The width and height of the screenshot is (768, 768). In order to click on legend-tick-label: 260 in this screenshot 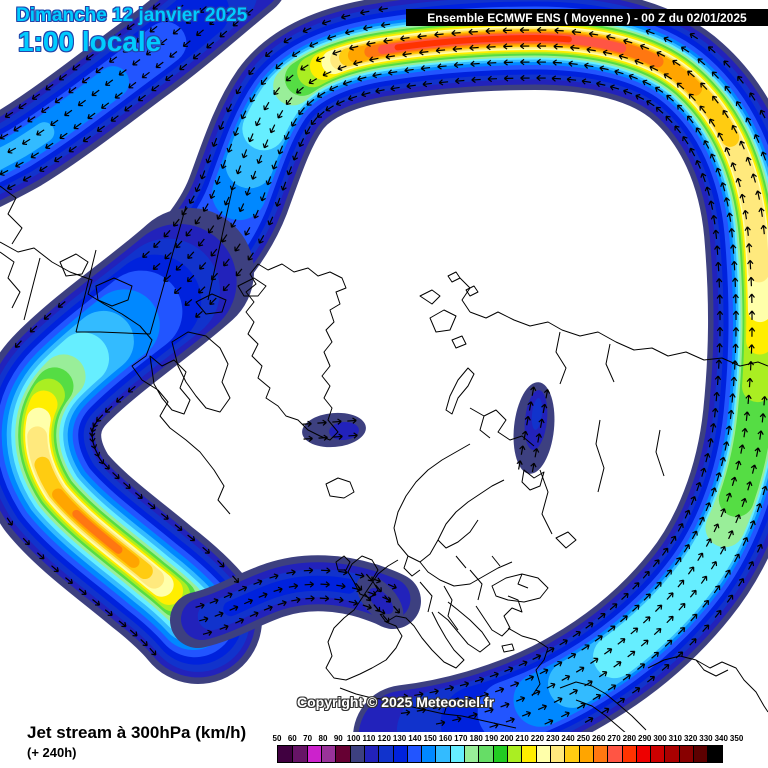, I will do `click(599, 738)`.